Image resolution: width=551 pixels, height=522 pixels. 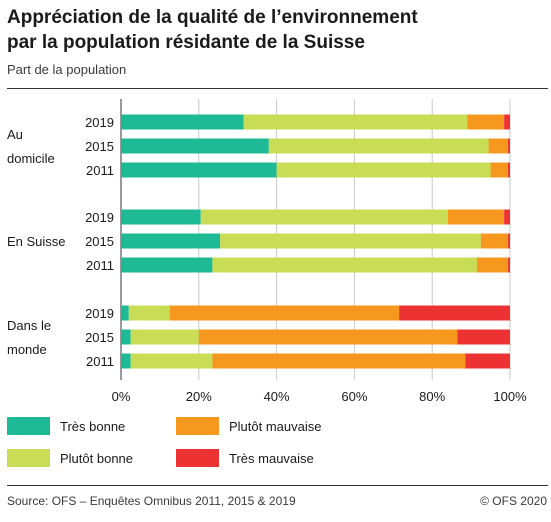 What do you see at coordinates (510, 396) in the screenshot?
I see `x-tick-label: 100%` at bounding box center [510, 396].